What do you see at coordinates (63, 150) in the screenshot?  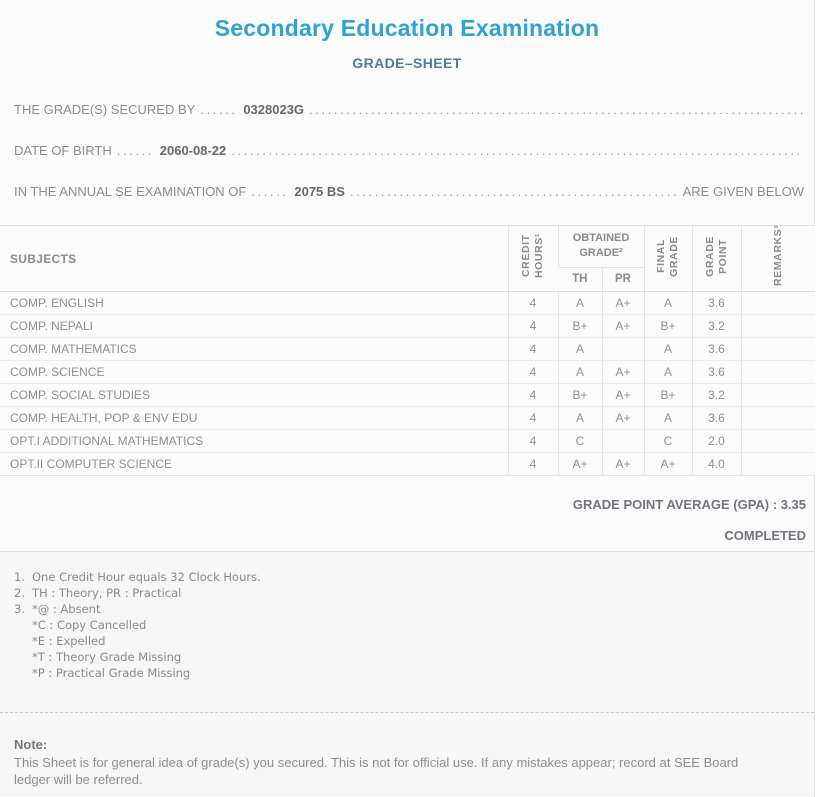 I see `date-of-birth-label: DATE OF BIRTH` at bounding box center [63, 150].